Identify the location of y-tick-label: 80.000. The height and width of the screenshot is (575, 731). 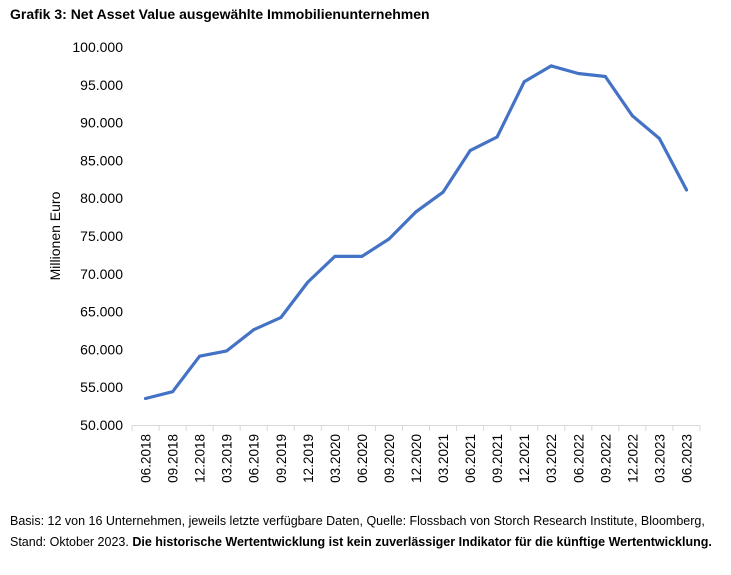
(101, 198).